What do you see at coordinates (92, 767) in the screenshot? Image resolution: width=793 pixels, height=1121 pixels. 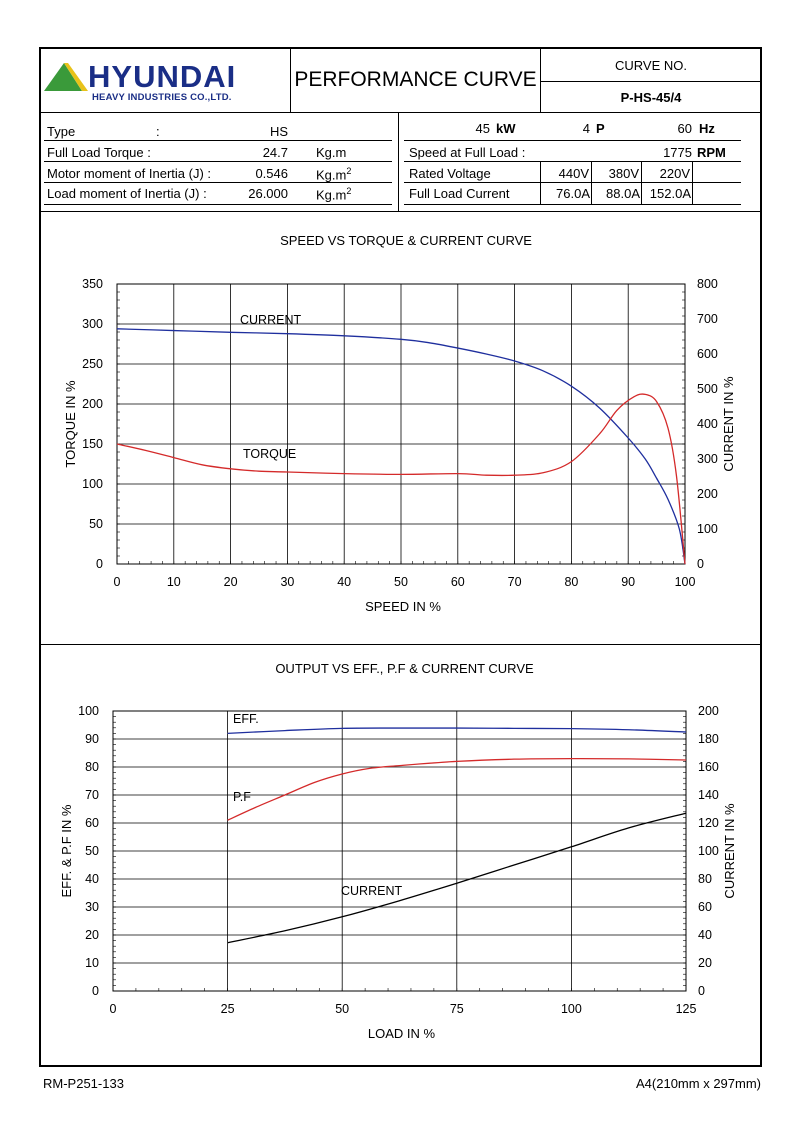 I see `chart2-ytick-label: 80` at bounding box center [92, 767].